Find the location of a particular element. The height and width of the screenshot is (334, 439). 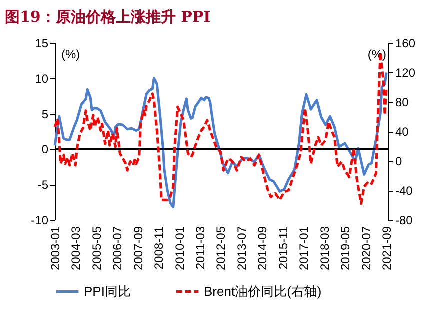

x-tick-label: 2020-07 is located at coordinates (366, 248).